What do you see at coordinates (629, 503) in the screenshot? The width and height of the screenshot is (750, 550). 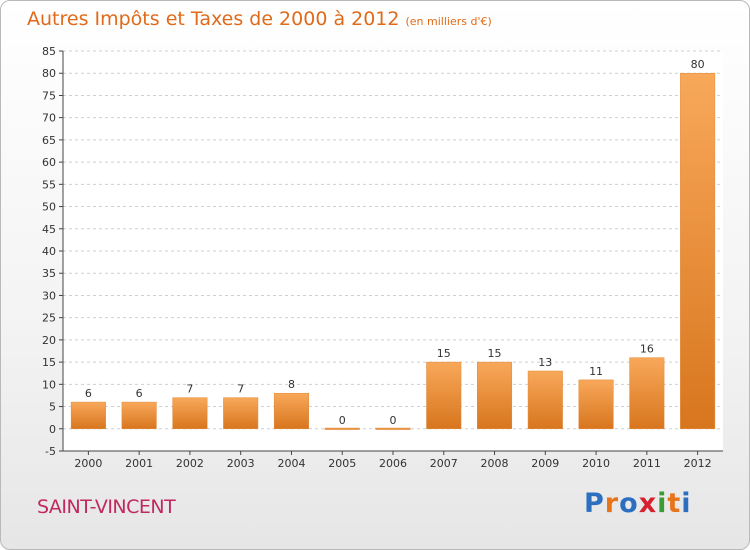 I see `logo-letter: o` at bounding box center [629, 503].